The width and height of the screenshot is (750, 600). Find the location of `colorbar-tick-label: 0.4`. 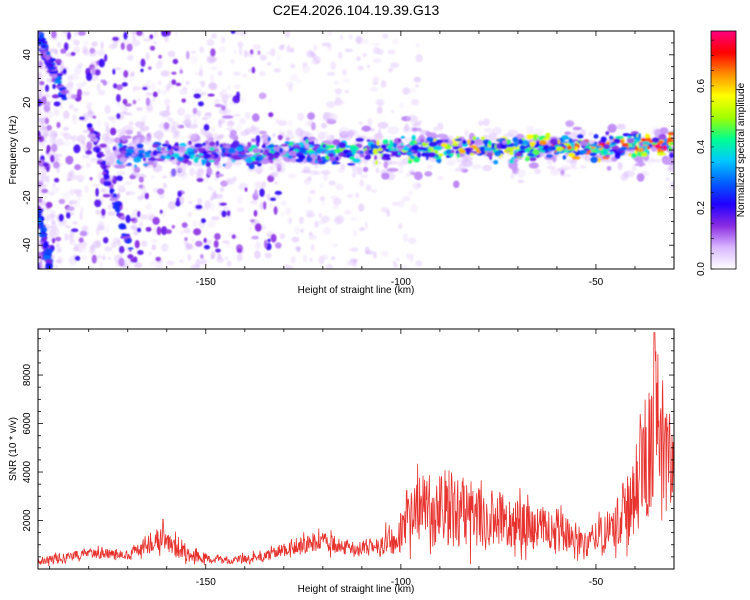

colorbar-tick-label: 0.4 is located at coordinates (701, 147).